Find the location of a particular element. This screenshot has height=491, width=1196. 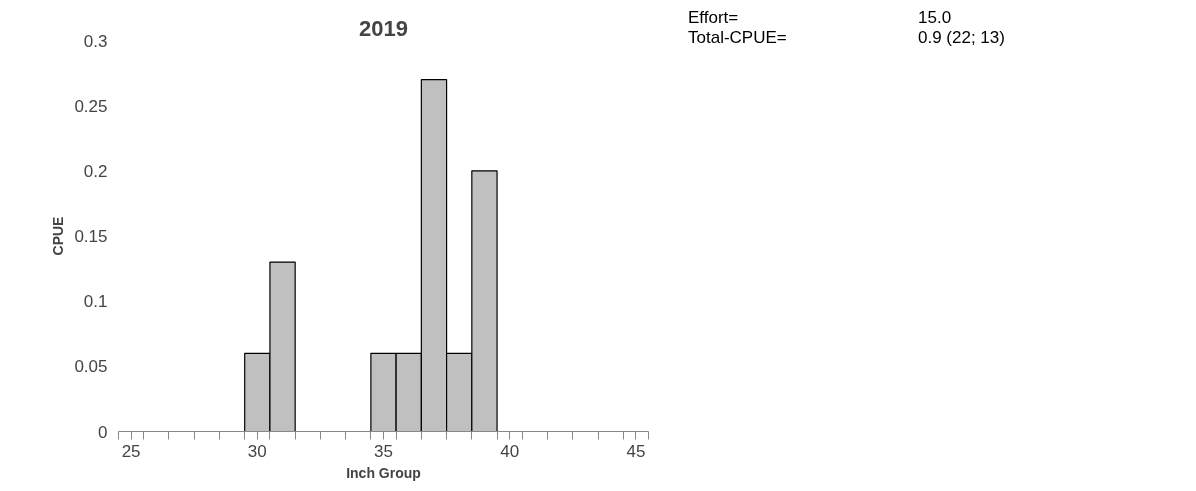

chart-title: 2019 is located at coordinates (383, 28).